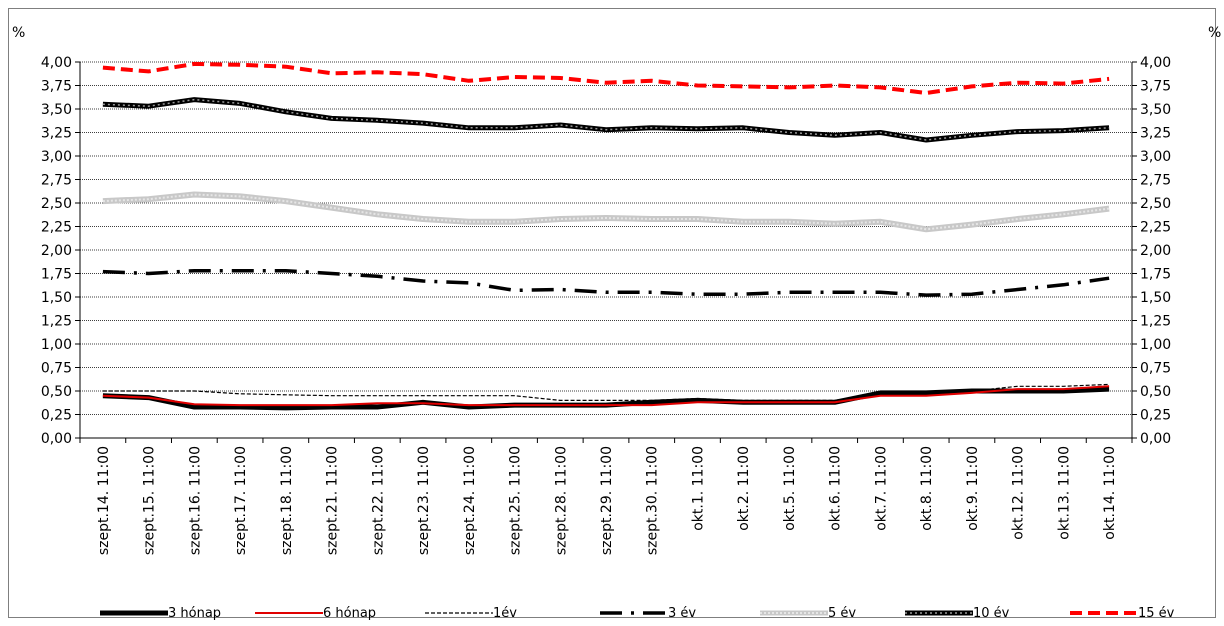 This screenshot has width=1224, height=626. I want to click on x-tick-label: okt.13. 11:00, so click(1064, 493).